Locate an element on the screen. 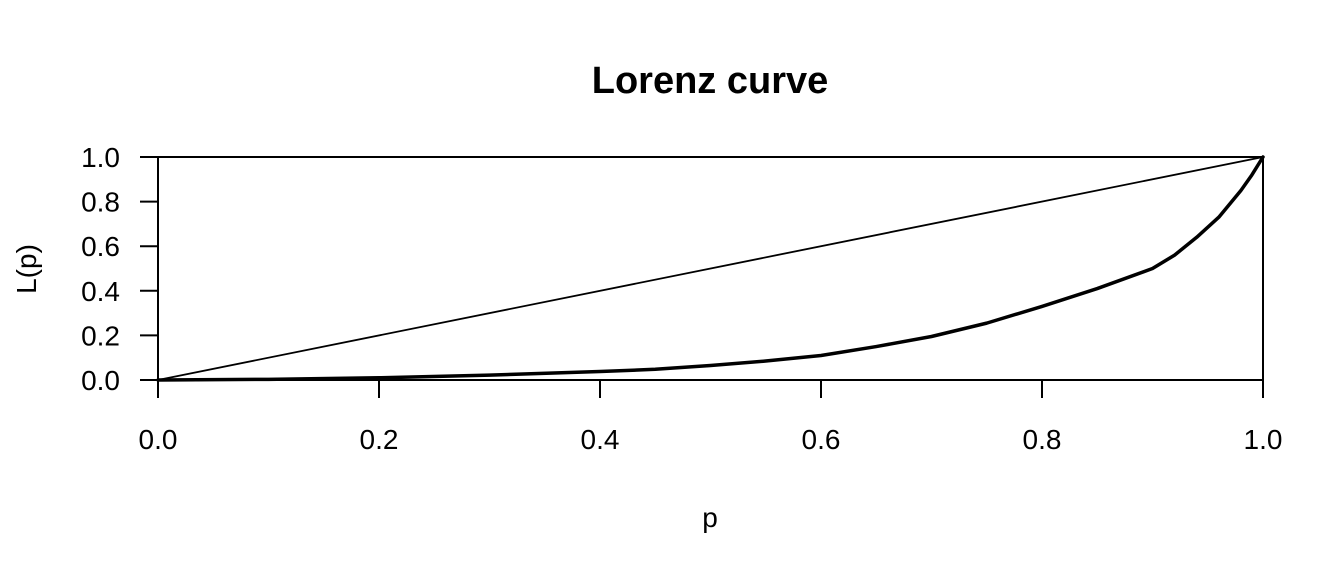 This screenshot has height=576, width=1344. x-axis: 0.0 0.2 0.4 0.6 0.8 1.0 is located at coordinates (711, 417).